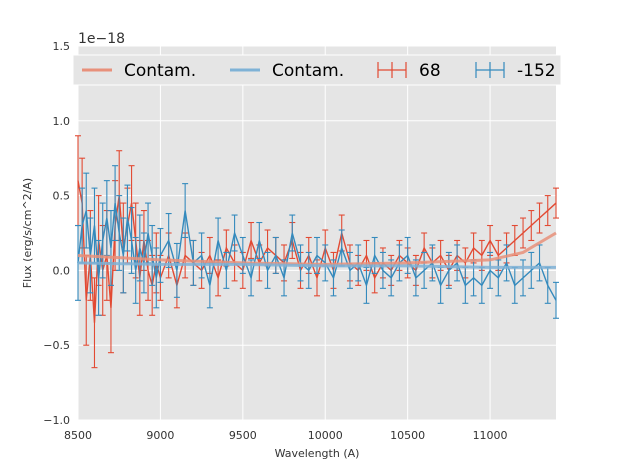  Describe the element at coordinates (407, 435) in the screenshot. I see `x-tick-label: 10500` at that location.